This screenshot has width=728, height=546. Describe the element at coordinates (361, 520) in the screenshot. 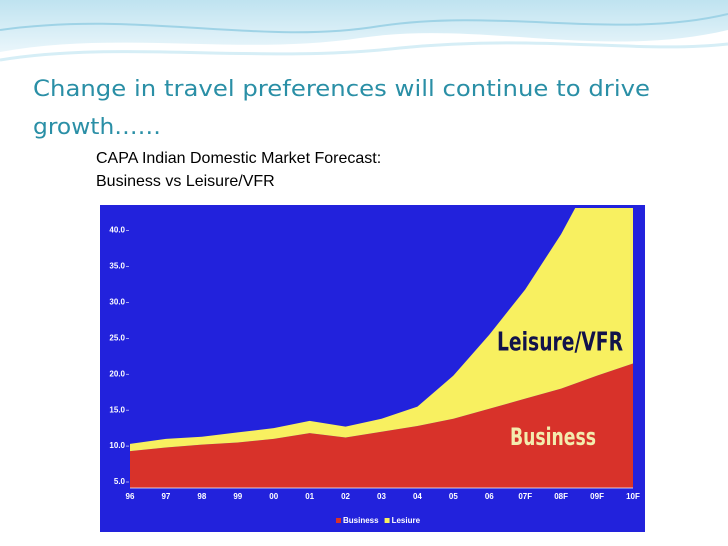

I see `legend-label: Business` at that location.